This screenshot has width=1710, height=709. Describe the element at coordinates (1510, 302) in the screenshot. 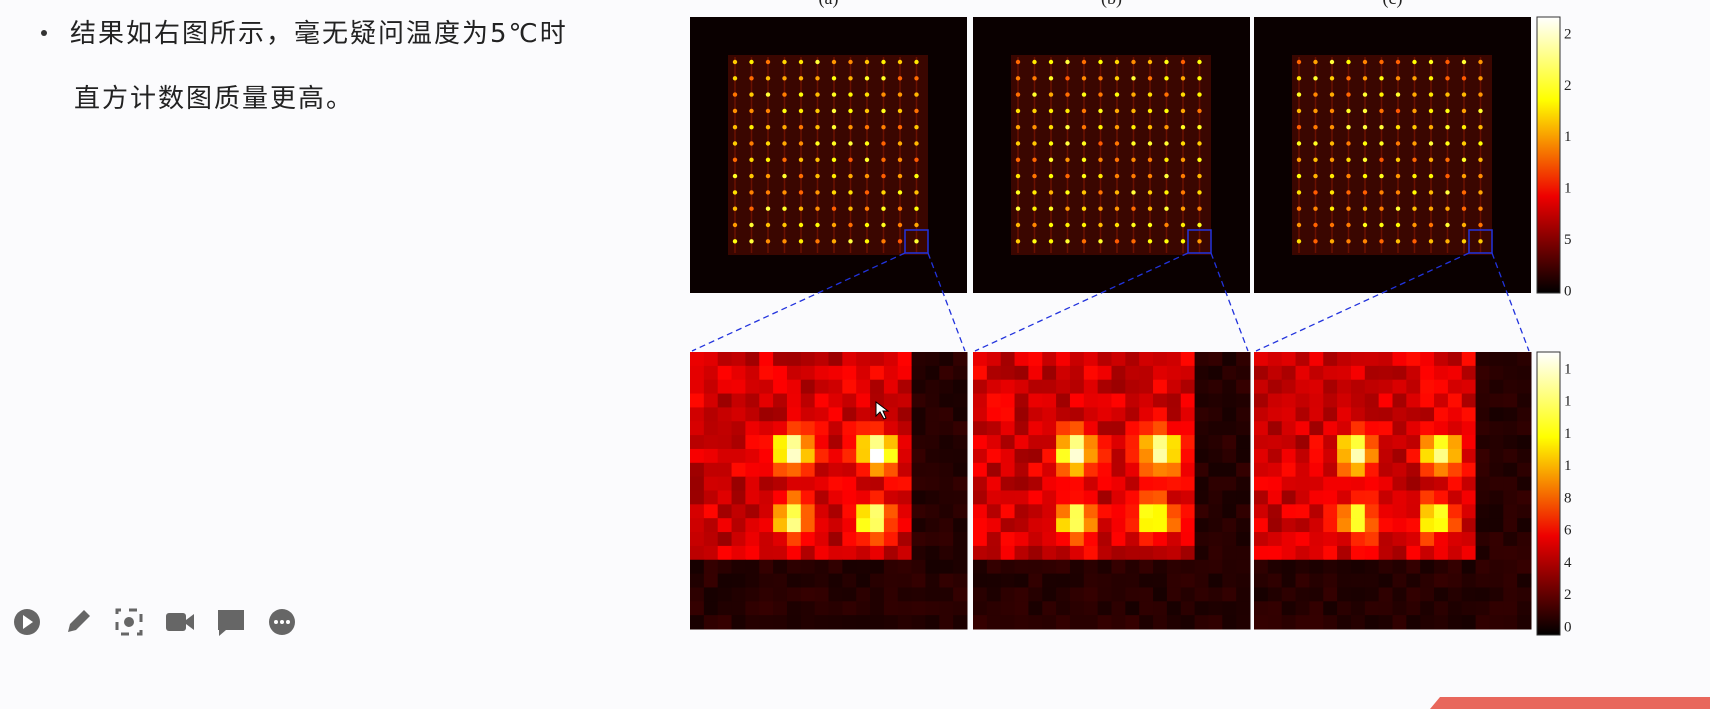

I see `zoom-arrow` at that location.